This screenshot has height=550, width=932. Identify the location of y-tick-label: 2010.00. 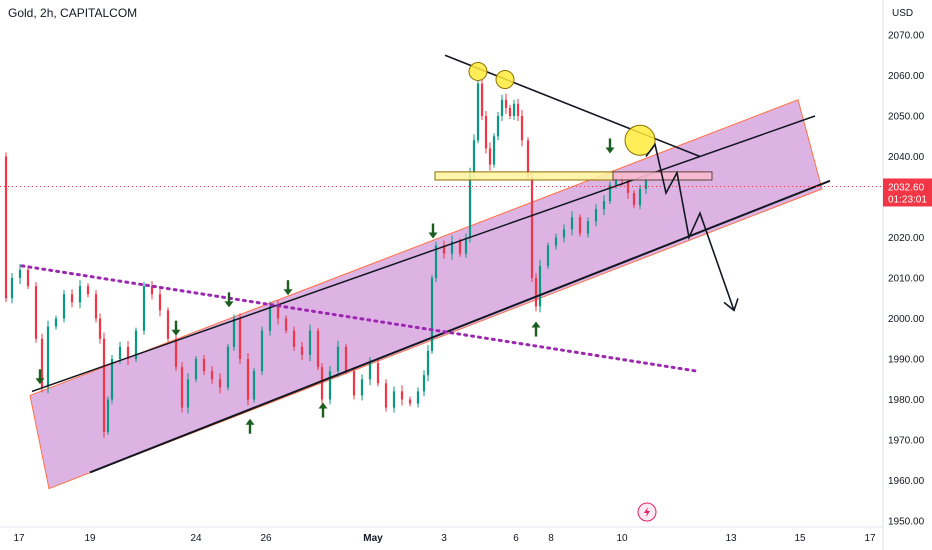
(906, 279).